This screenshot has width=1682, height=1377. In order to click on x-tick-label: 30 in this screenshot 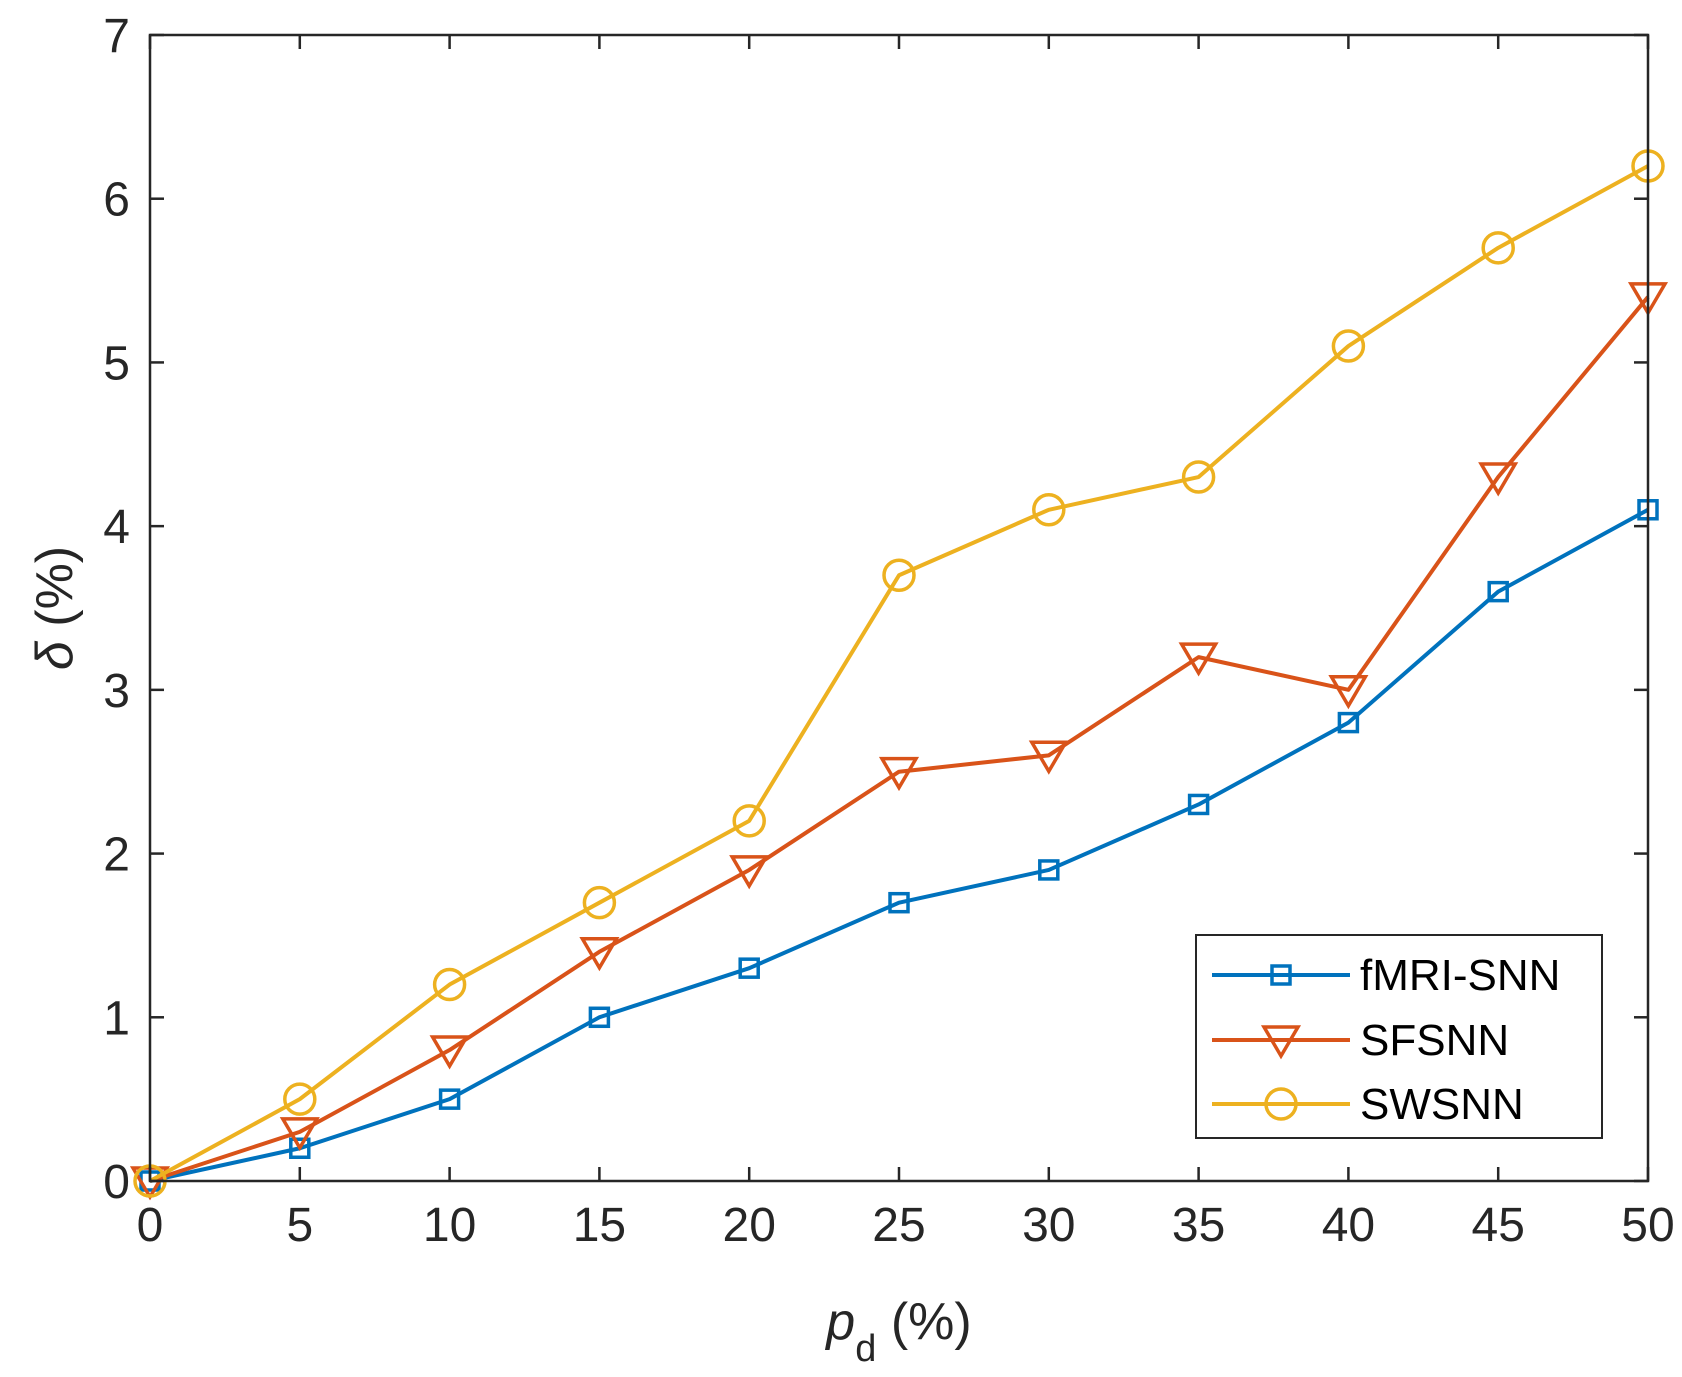, I will do `click(1048, 1225)`.